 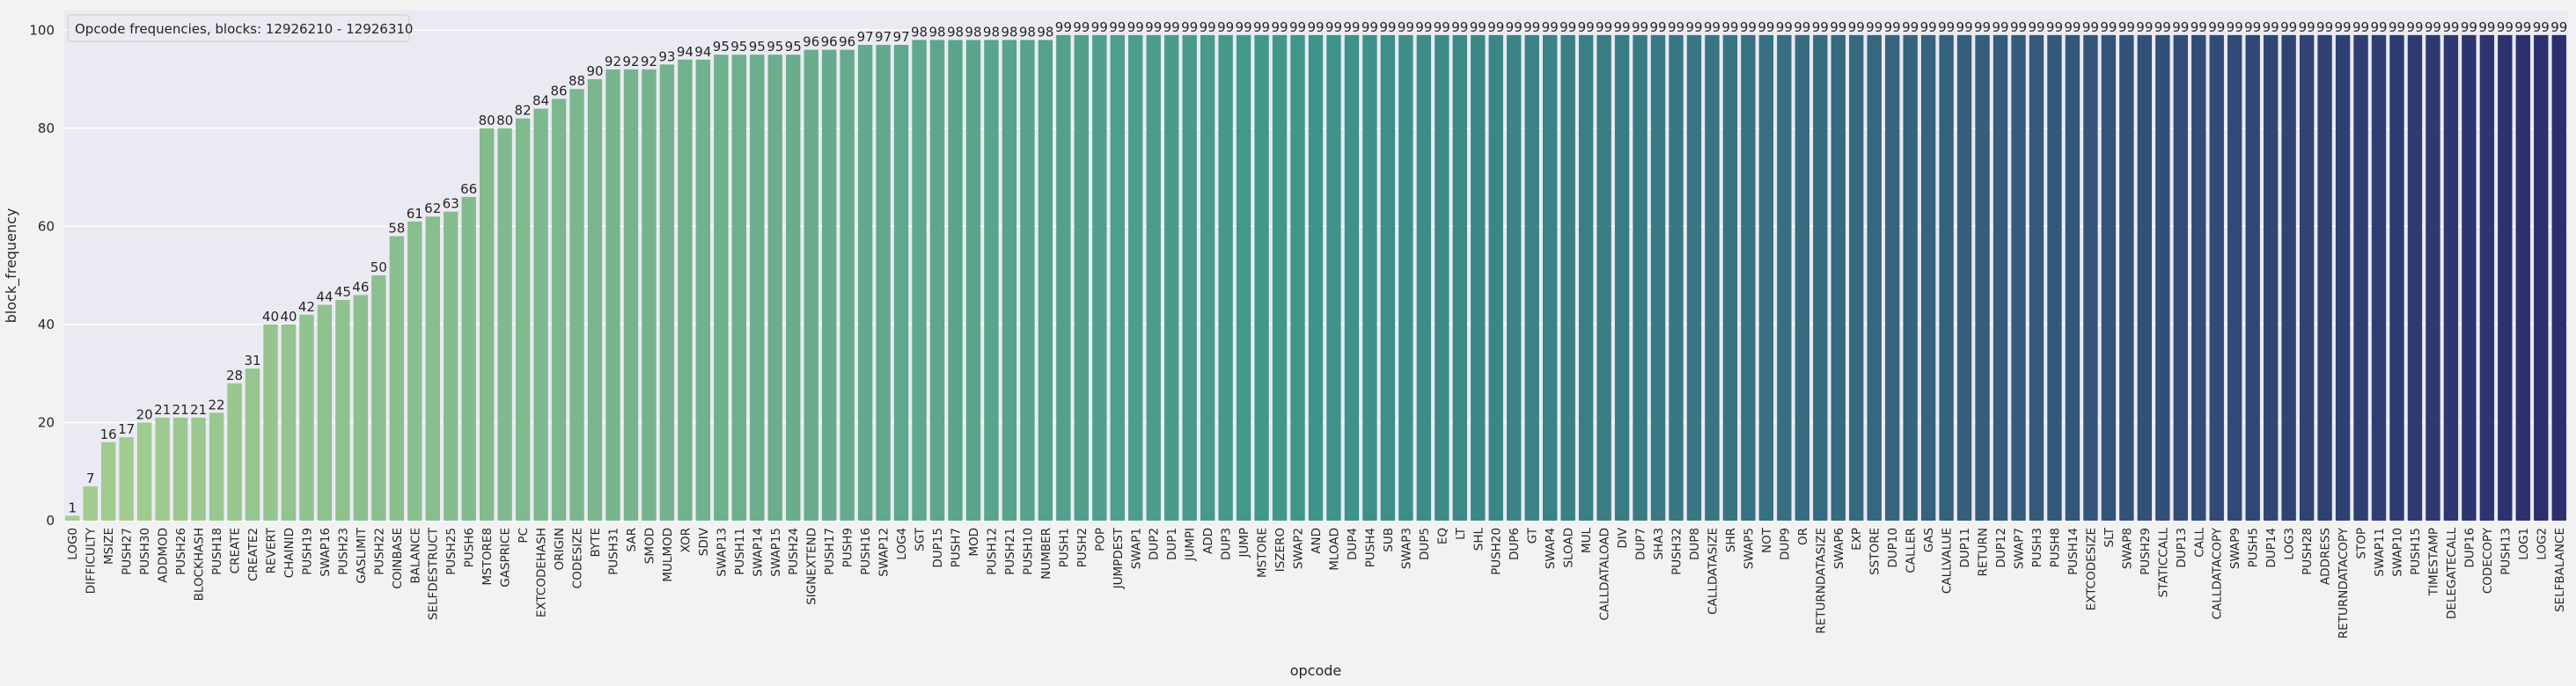 What do you see at coordinates (1497, 551) in the screenshot?
I see `x-tick-label: PUSH20` at bounding box center [1497, 551].